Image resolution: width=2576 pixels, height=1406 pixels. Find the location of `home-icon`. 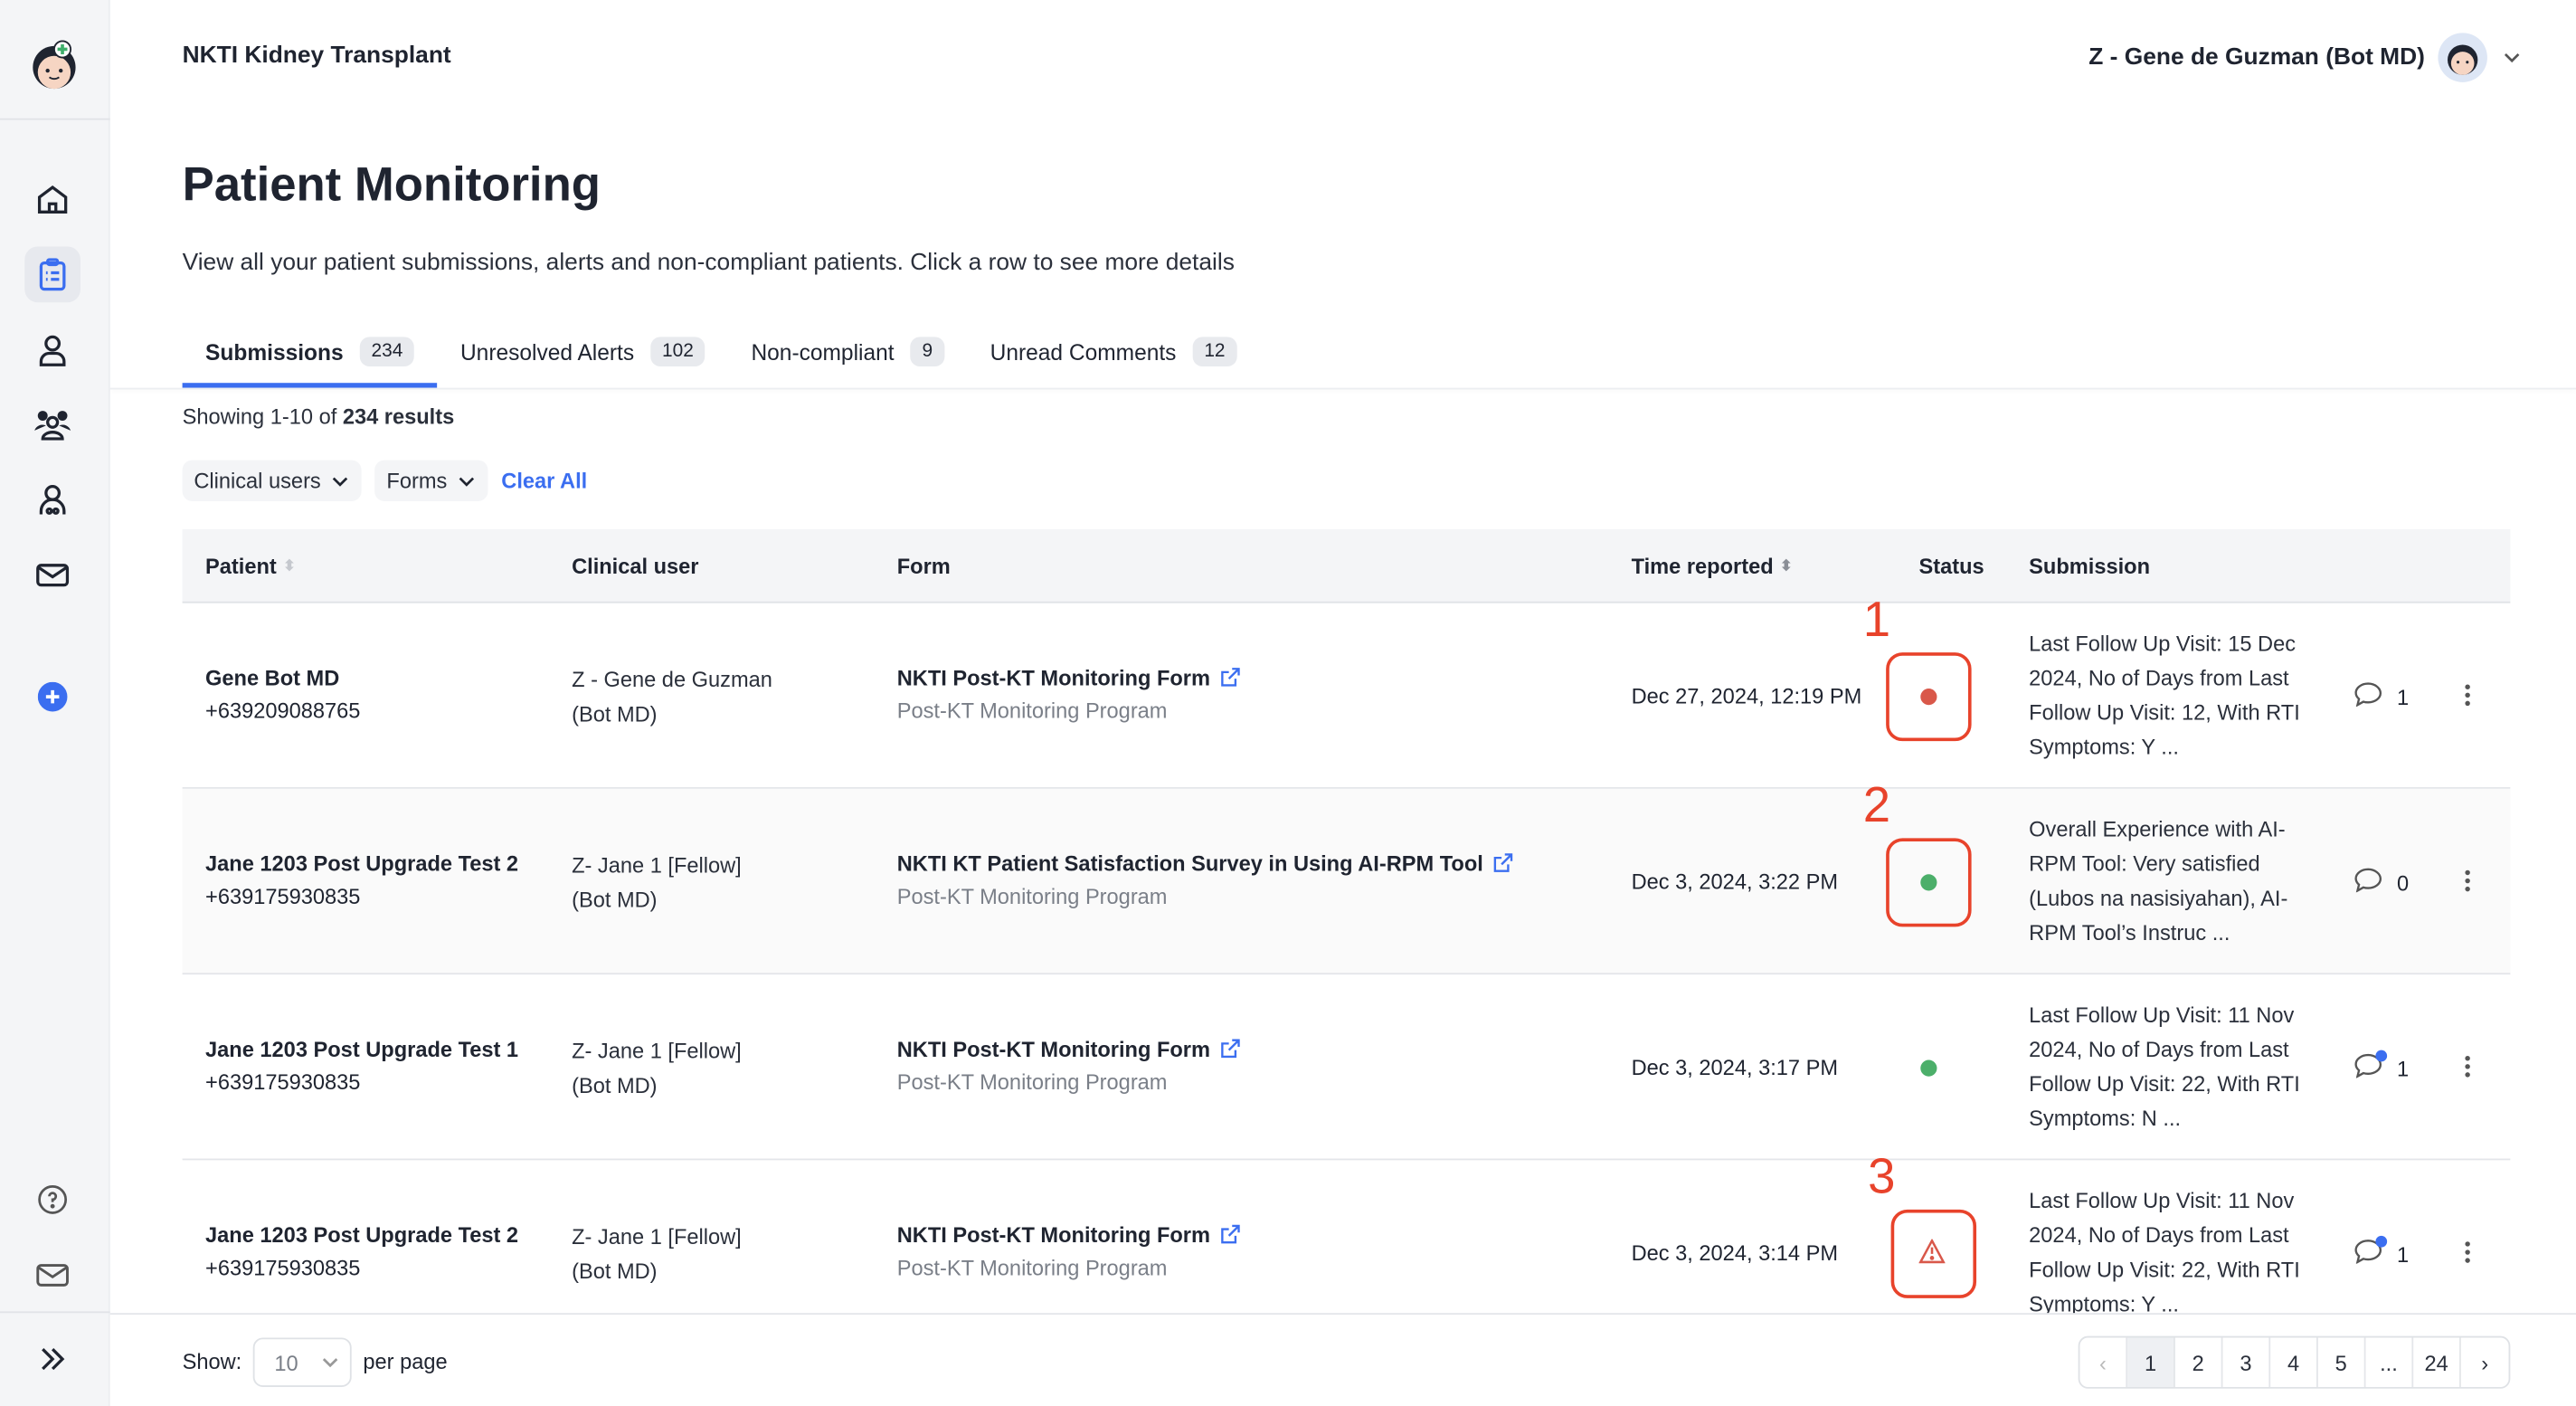

home-icon is located at coordinates (52, 200).